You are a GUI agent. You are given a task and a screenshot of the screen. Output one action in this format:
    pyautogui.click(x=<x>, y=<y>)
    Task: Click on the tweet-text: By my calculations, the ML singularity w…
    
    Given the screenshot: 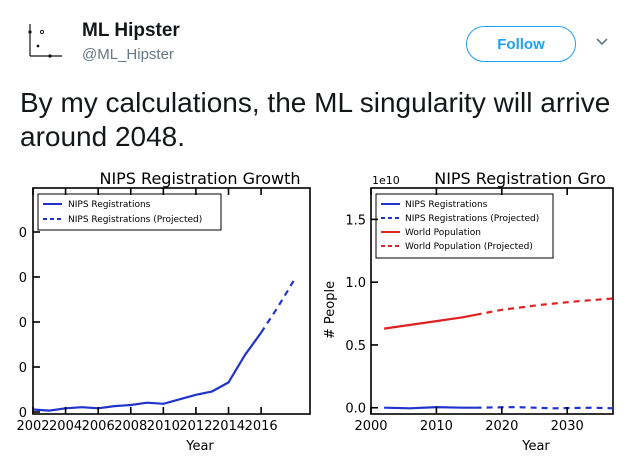 What is the action you would take?
    pyautogui.click(x=315, y=119)
    